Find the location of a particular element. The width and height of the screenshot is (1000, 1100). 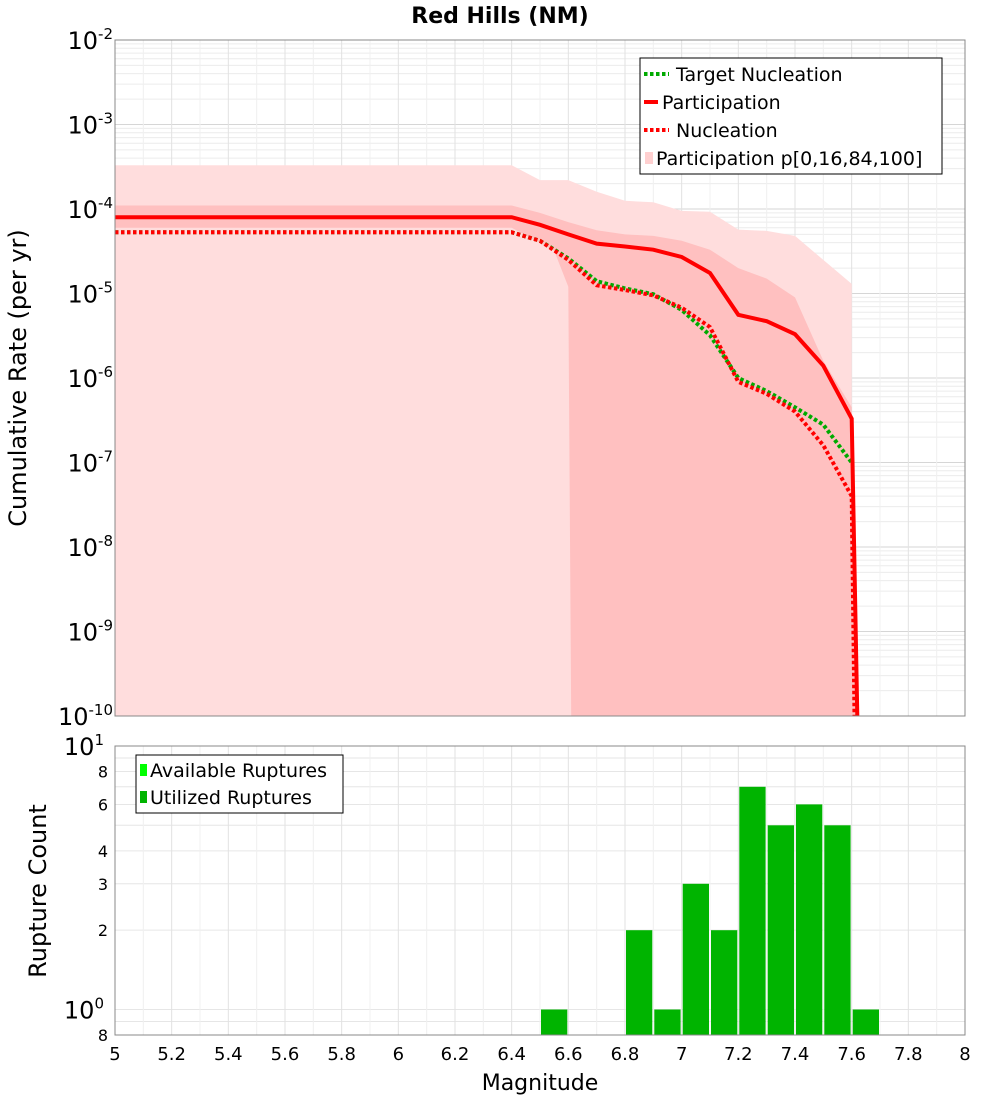

legend-label: Available Ruptures is located at coordinates (238, 771).